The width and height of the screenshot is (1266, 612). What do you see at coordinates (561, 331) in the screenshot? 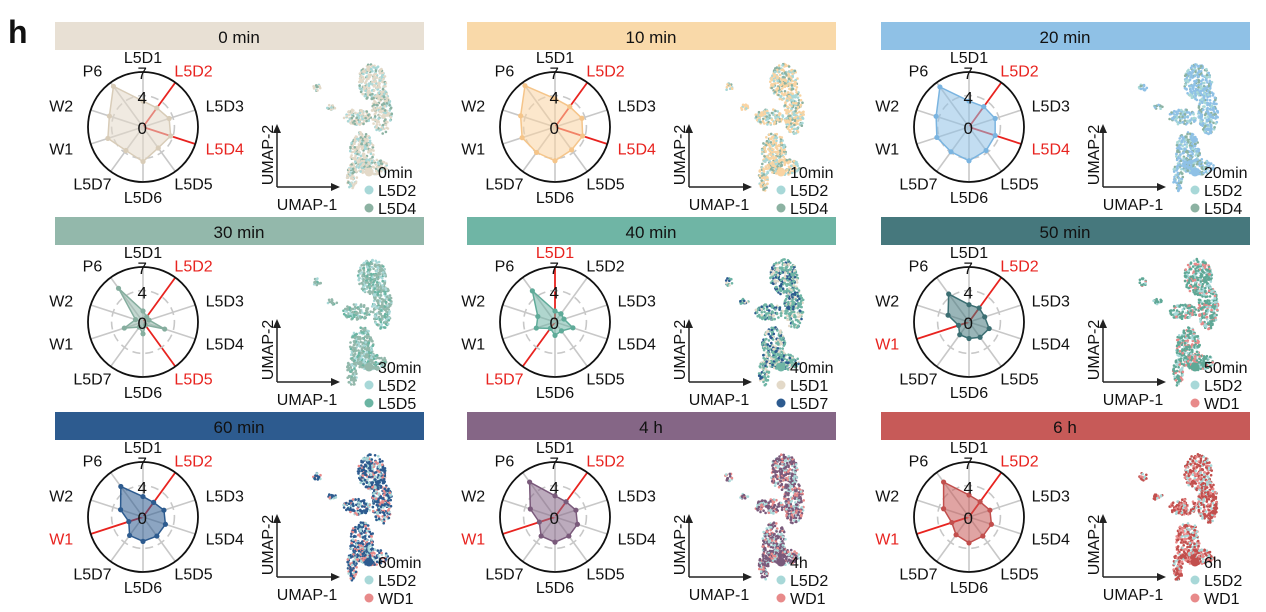
I see `radar-point-L5D5` at bounding box center [561, 331].